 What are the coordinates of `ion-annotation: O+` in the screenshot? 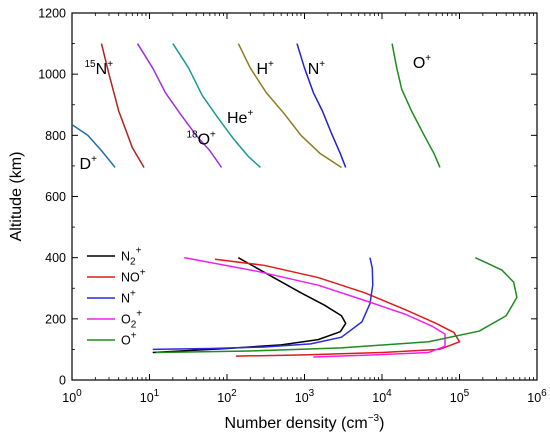 It's located at (422, 62).